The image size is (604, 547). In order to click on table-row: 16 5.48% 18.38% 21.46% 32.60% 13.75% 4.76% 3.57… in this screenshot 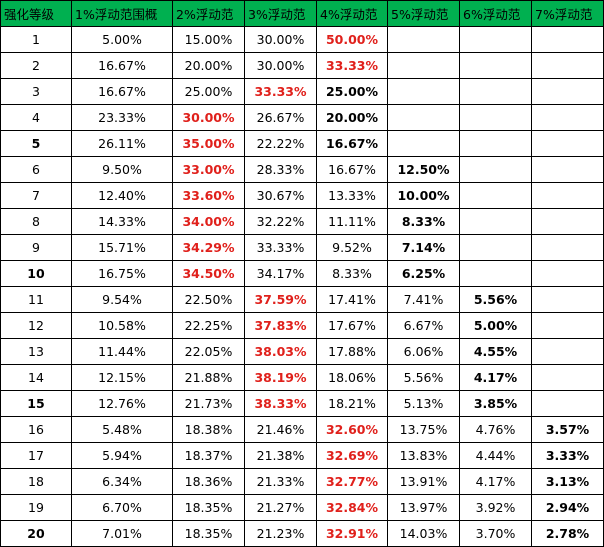, I will do `click(302, 429)`.